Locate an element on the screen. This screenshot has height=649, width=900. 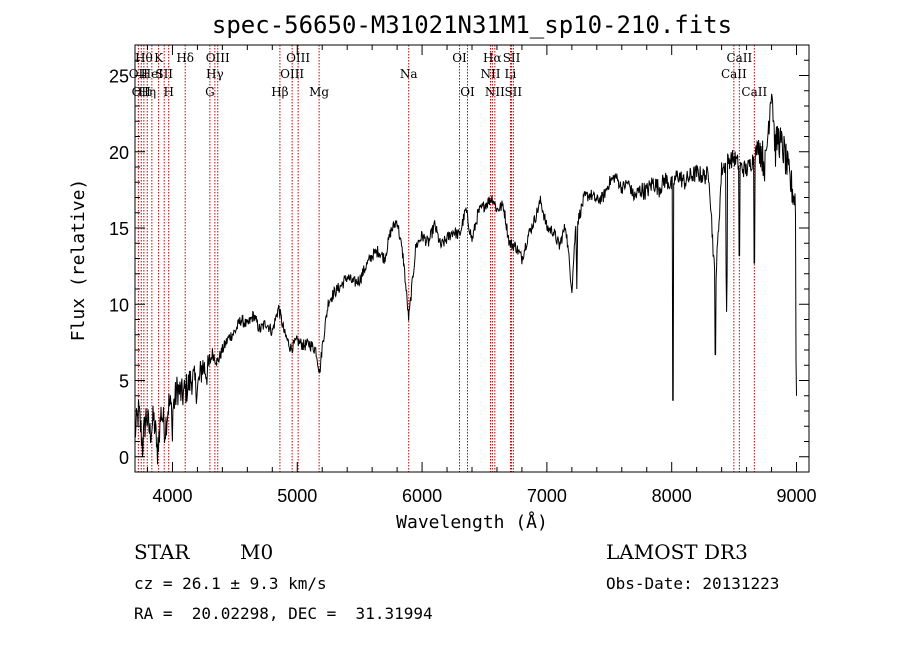
reference-line-label: Hα is located at coordinates (492, 58).